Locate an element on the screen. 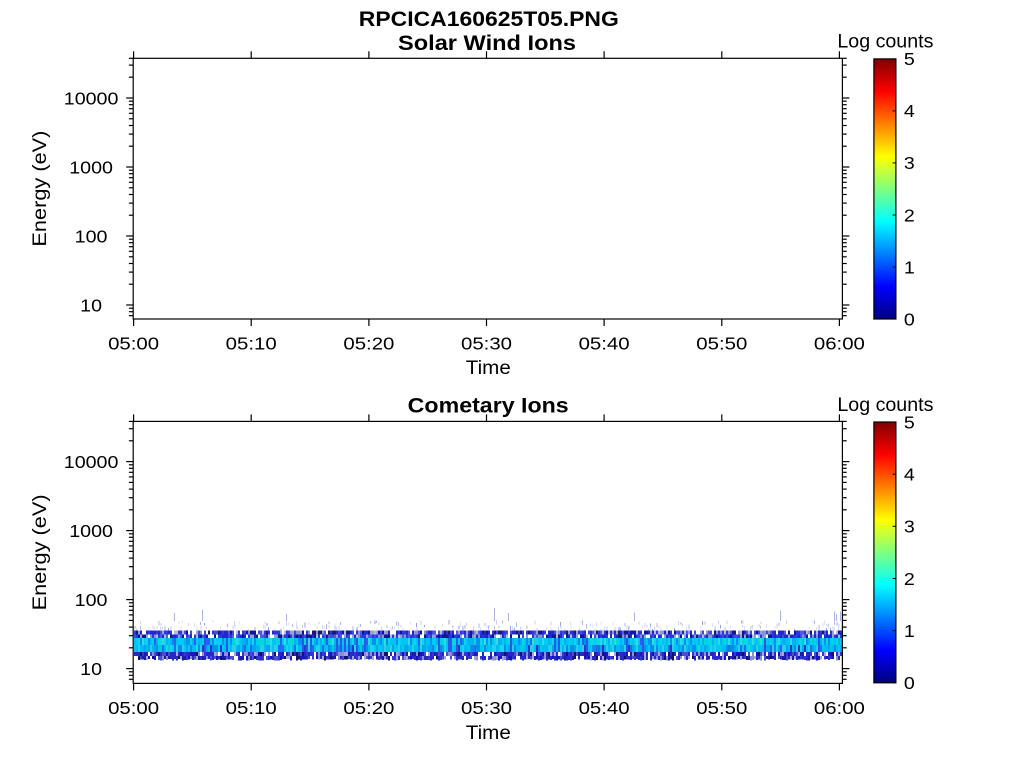 The image size is (1024, 773). svg-text: Cometary Ions is located at coordinates (488, 406).